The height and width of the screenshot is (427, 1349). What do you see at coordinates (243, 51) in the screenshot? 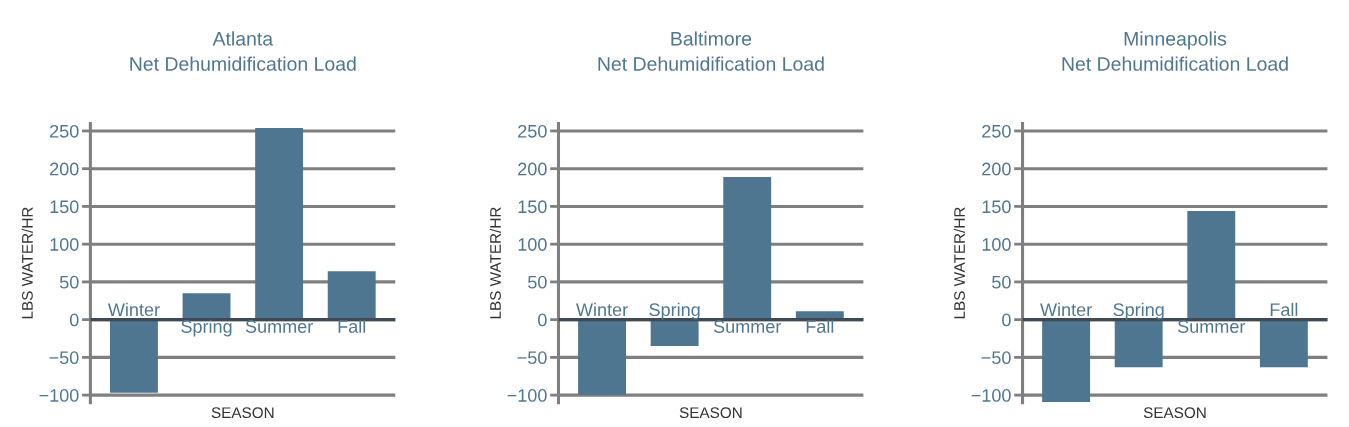
I see `chart-title: Atlanta Net Dehumidification Load` at bounding box center [243, 51].